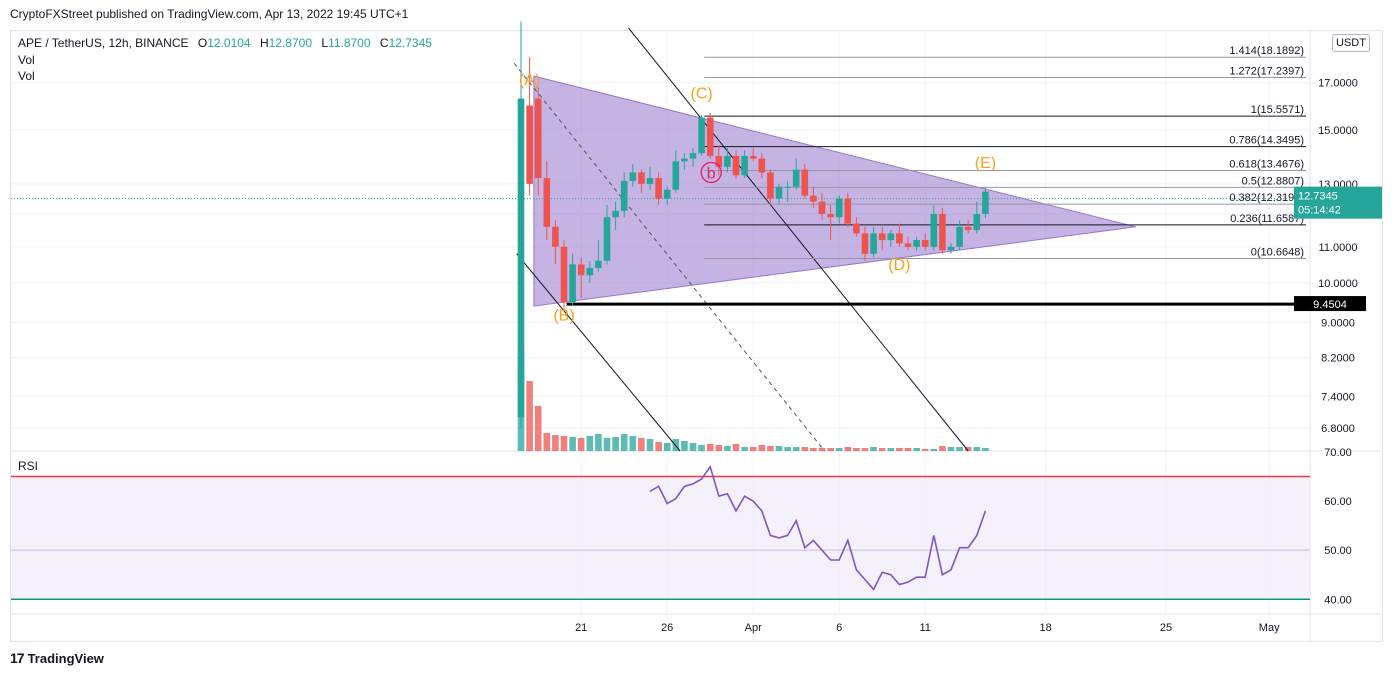  What do you see at coordinates (711, 172) in the screenshot?
I see `wave-b-circle` at bounding box center [711, 172].